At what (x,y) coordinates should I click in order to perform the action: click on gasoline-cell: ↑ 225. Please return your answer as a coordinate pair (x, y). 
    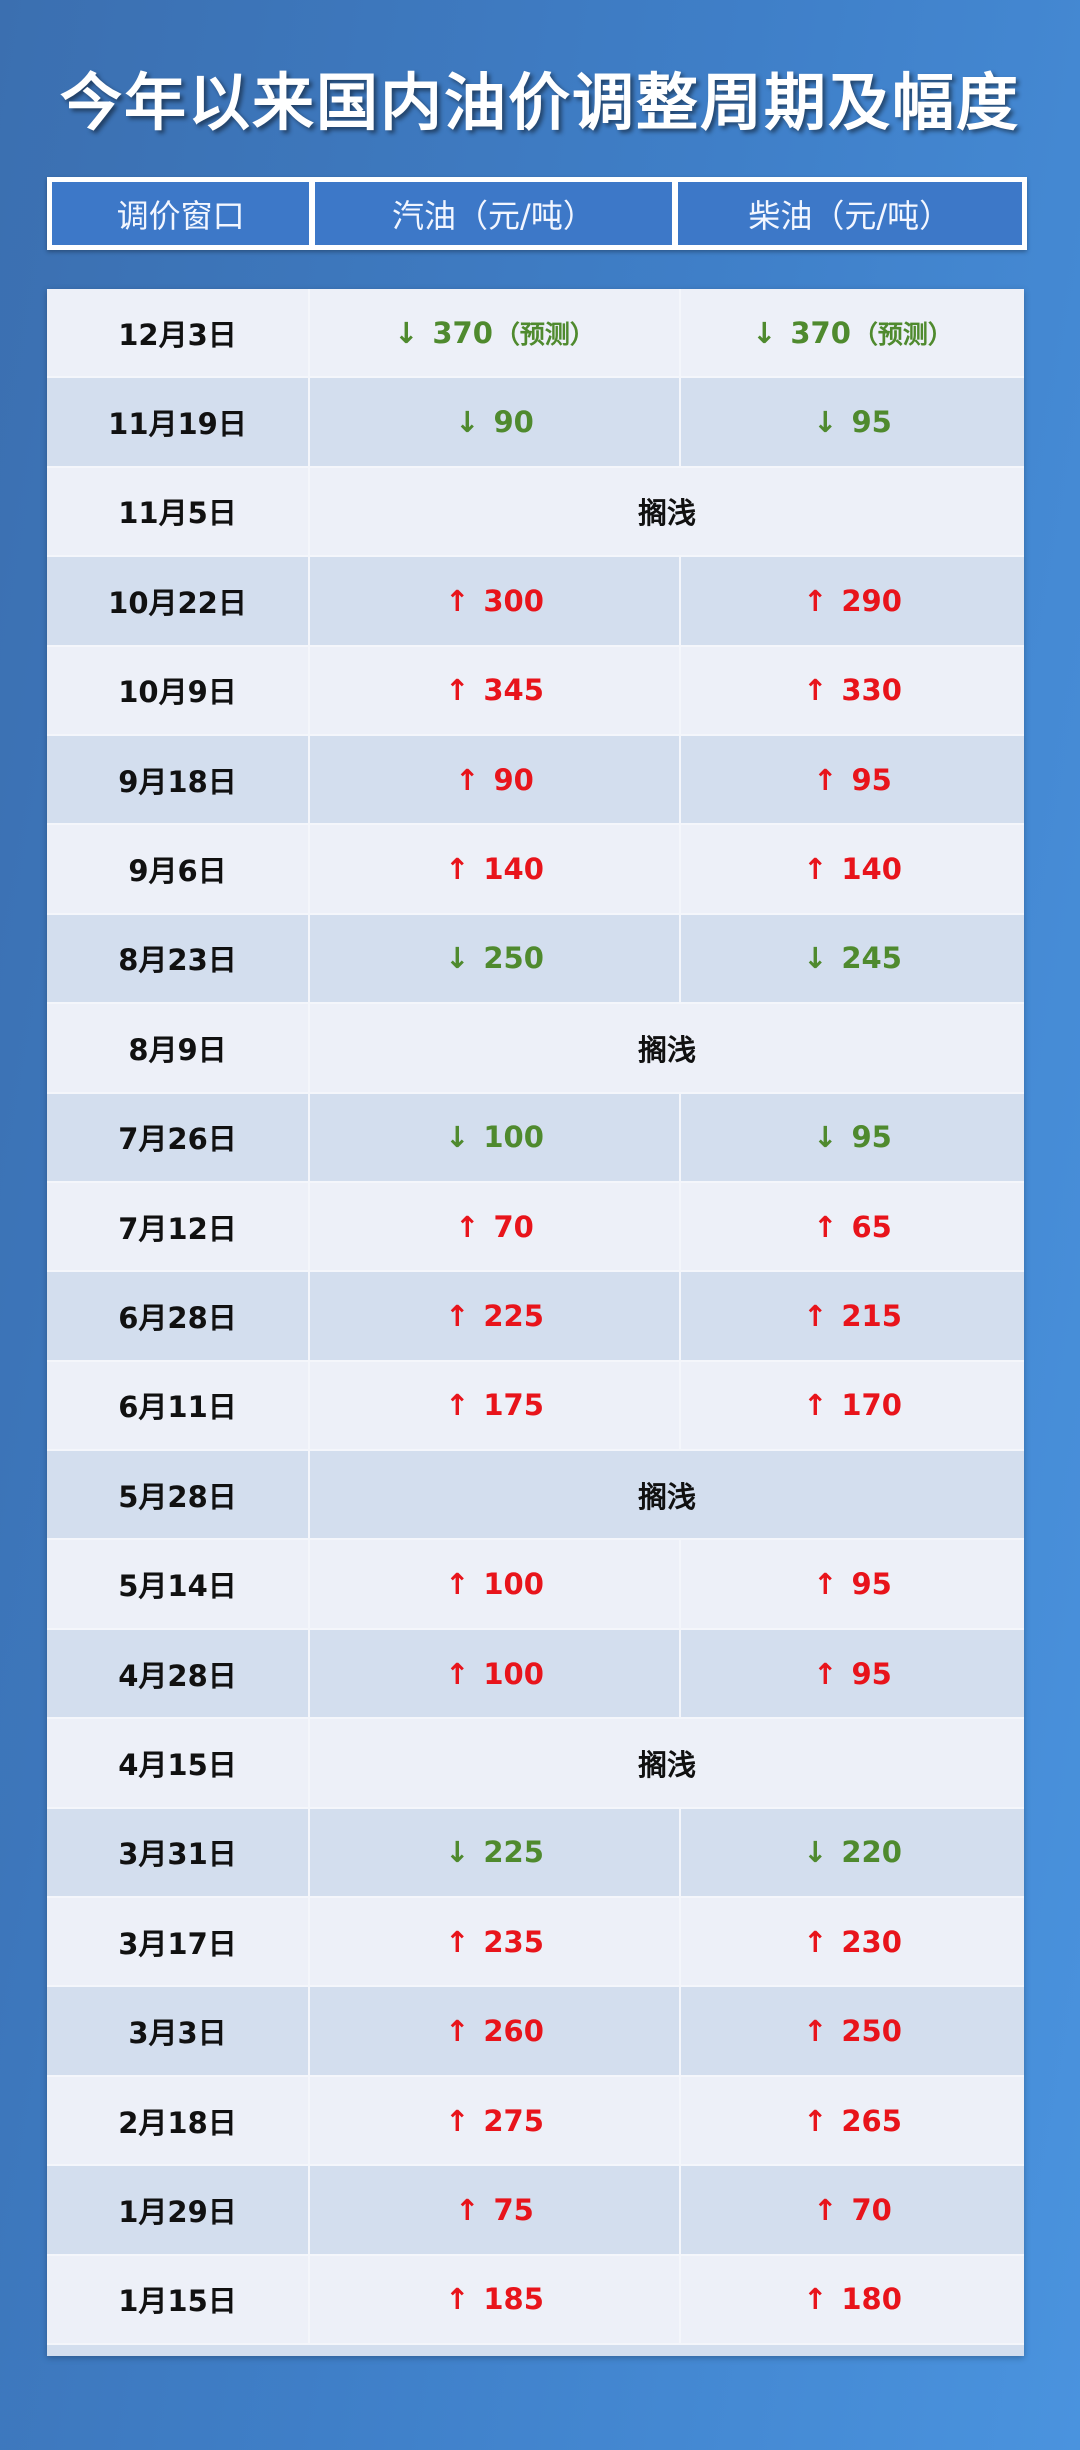
    Looking at the image, I should click on (495, 1316).